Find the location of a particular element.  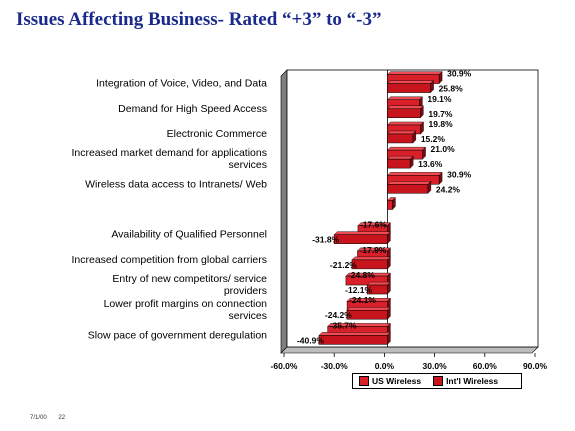

legend-swatch-intl-wireless is located at coordinates (438, 381).